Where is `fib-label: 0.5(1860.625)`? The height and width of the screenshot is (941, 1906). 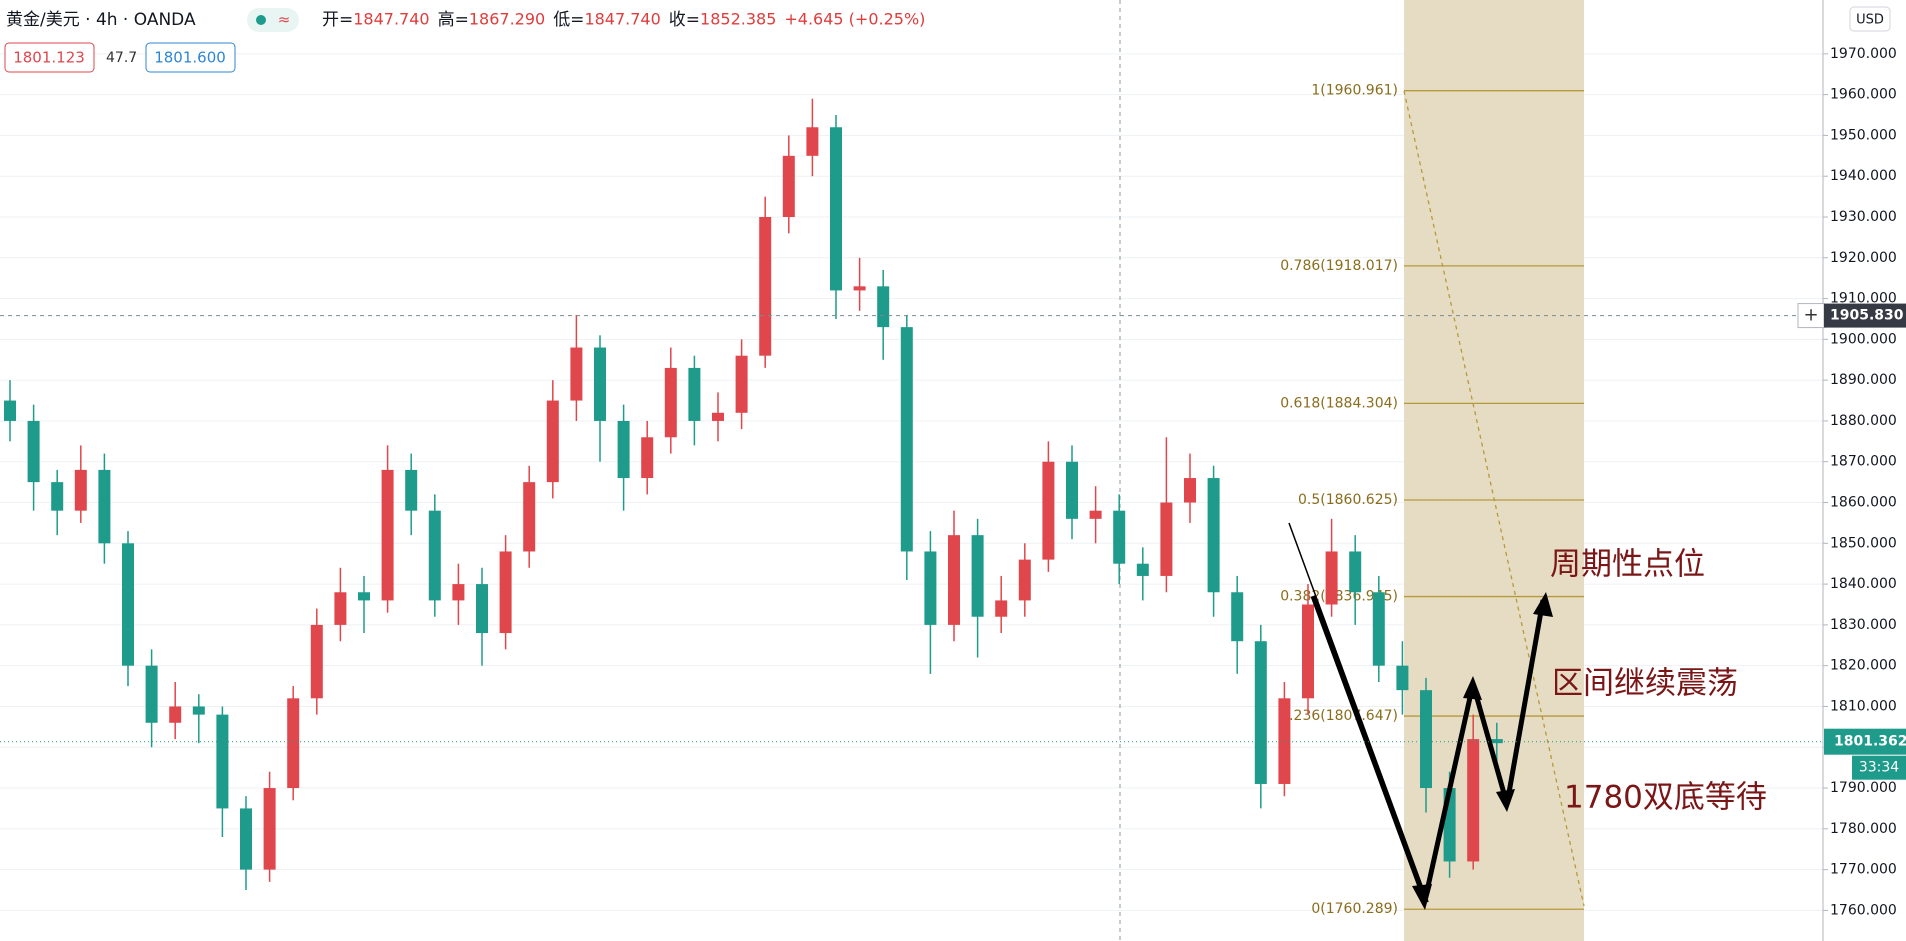 fib-label: 0.5(1860.625) is located at coordinates (1348, 500).